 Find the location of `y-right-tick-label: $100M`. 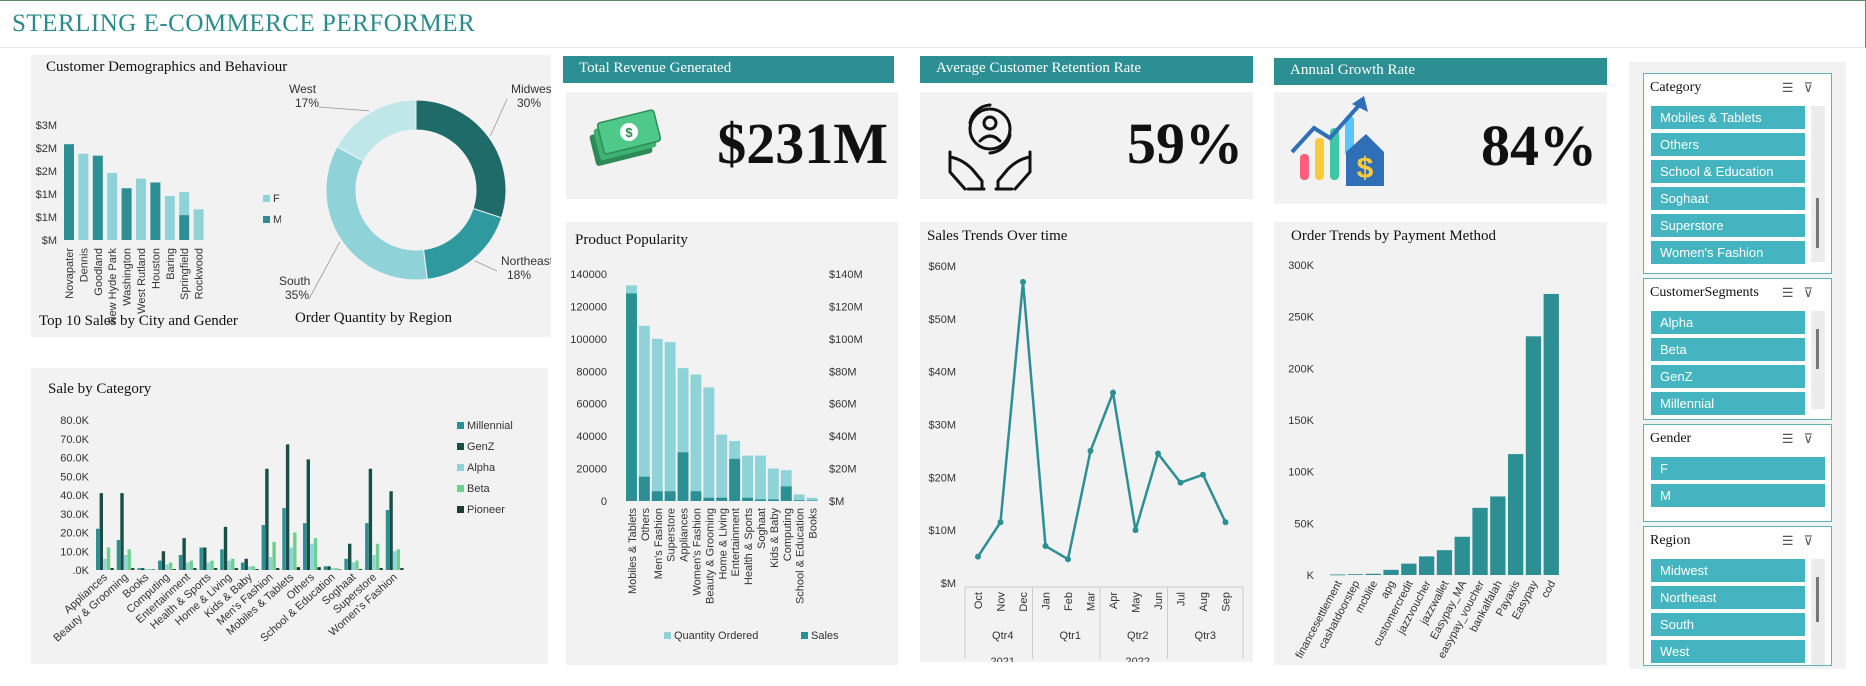

y-right-tick-label: $100M is located at coordinates (846, 340).